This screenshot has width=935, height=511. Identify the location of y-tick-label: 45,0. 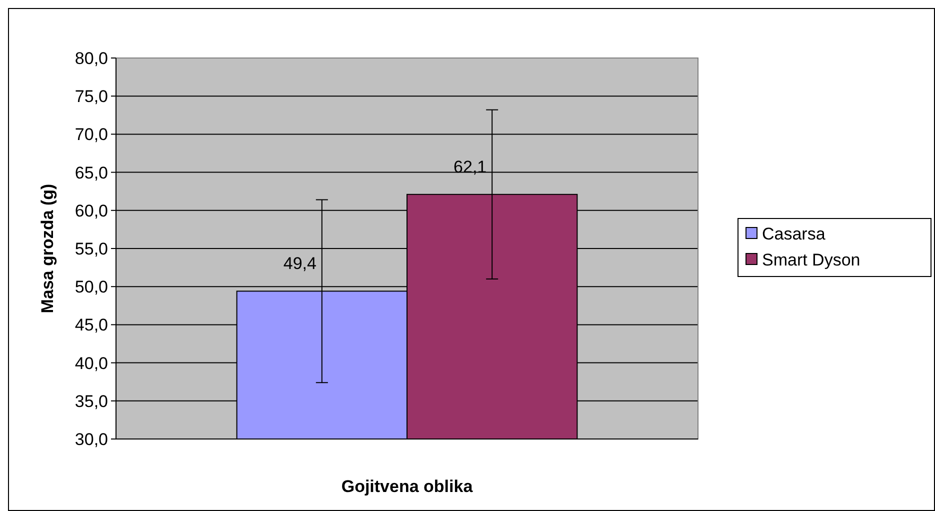
(91, 325).